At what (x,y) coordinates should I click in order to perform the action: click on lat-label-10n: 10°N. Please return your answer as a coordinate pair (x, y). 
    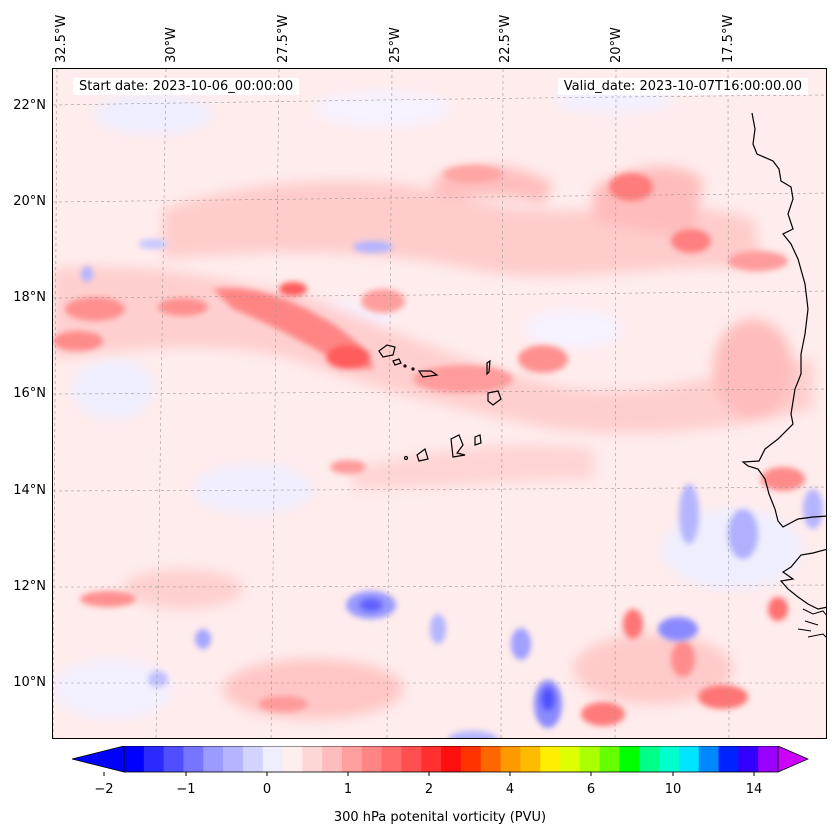
    Looking at the image, I should click on (29, 682).